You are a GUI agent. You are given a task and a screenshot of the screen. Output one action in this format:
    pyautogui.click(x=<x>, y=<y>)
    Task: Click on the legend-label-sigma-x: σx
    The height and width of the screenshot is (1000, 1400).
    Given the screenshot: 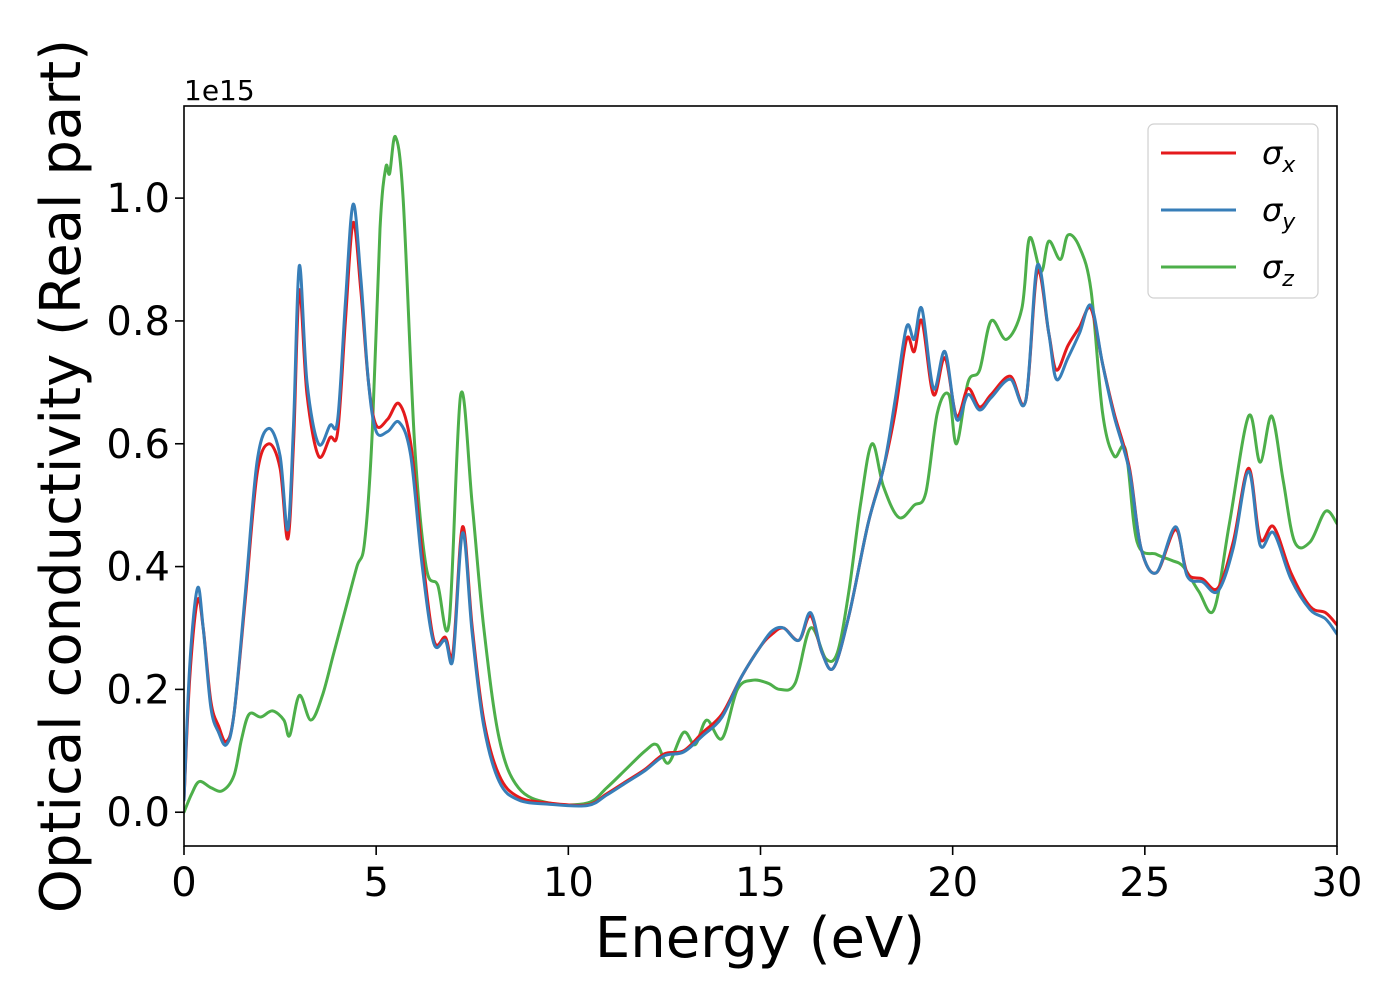 What is the action you would take?
    pyautogui.click(x=1279, y=156)
    